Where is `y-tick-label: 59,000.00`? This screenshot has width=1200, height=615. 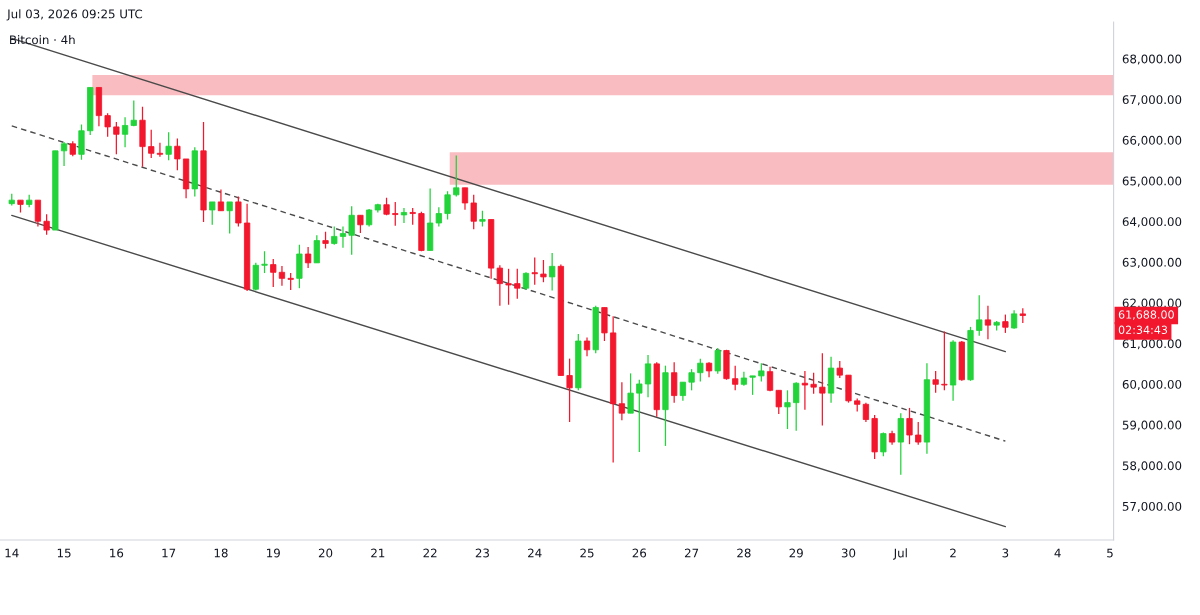
y-tick-label: 59,000.00 is located at coordinates (1152, 425).